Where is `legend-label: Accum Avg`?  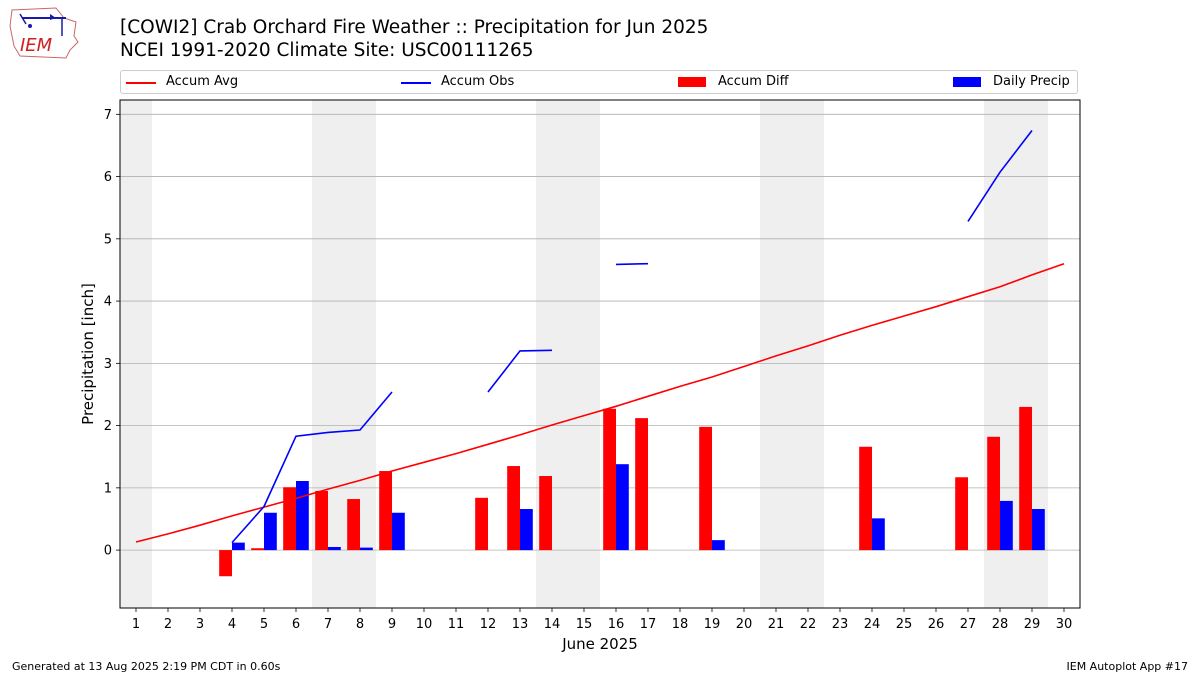
legend-label: Accum Avg is located at coordinates (202, 81).